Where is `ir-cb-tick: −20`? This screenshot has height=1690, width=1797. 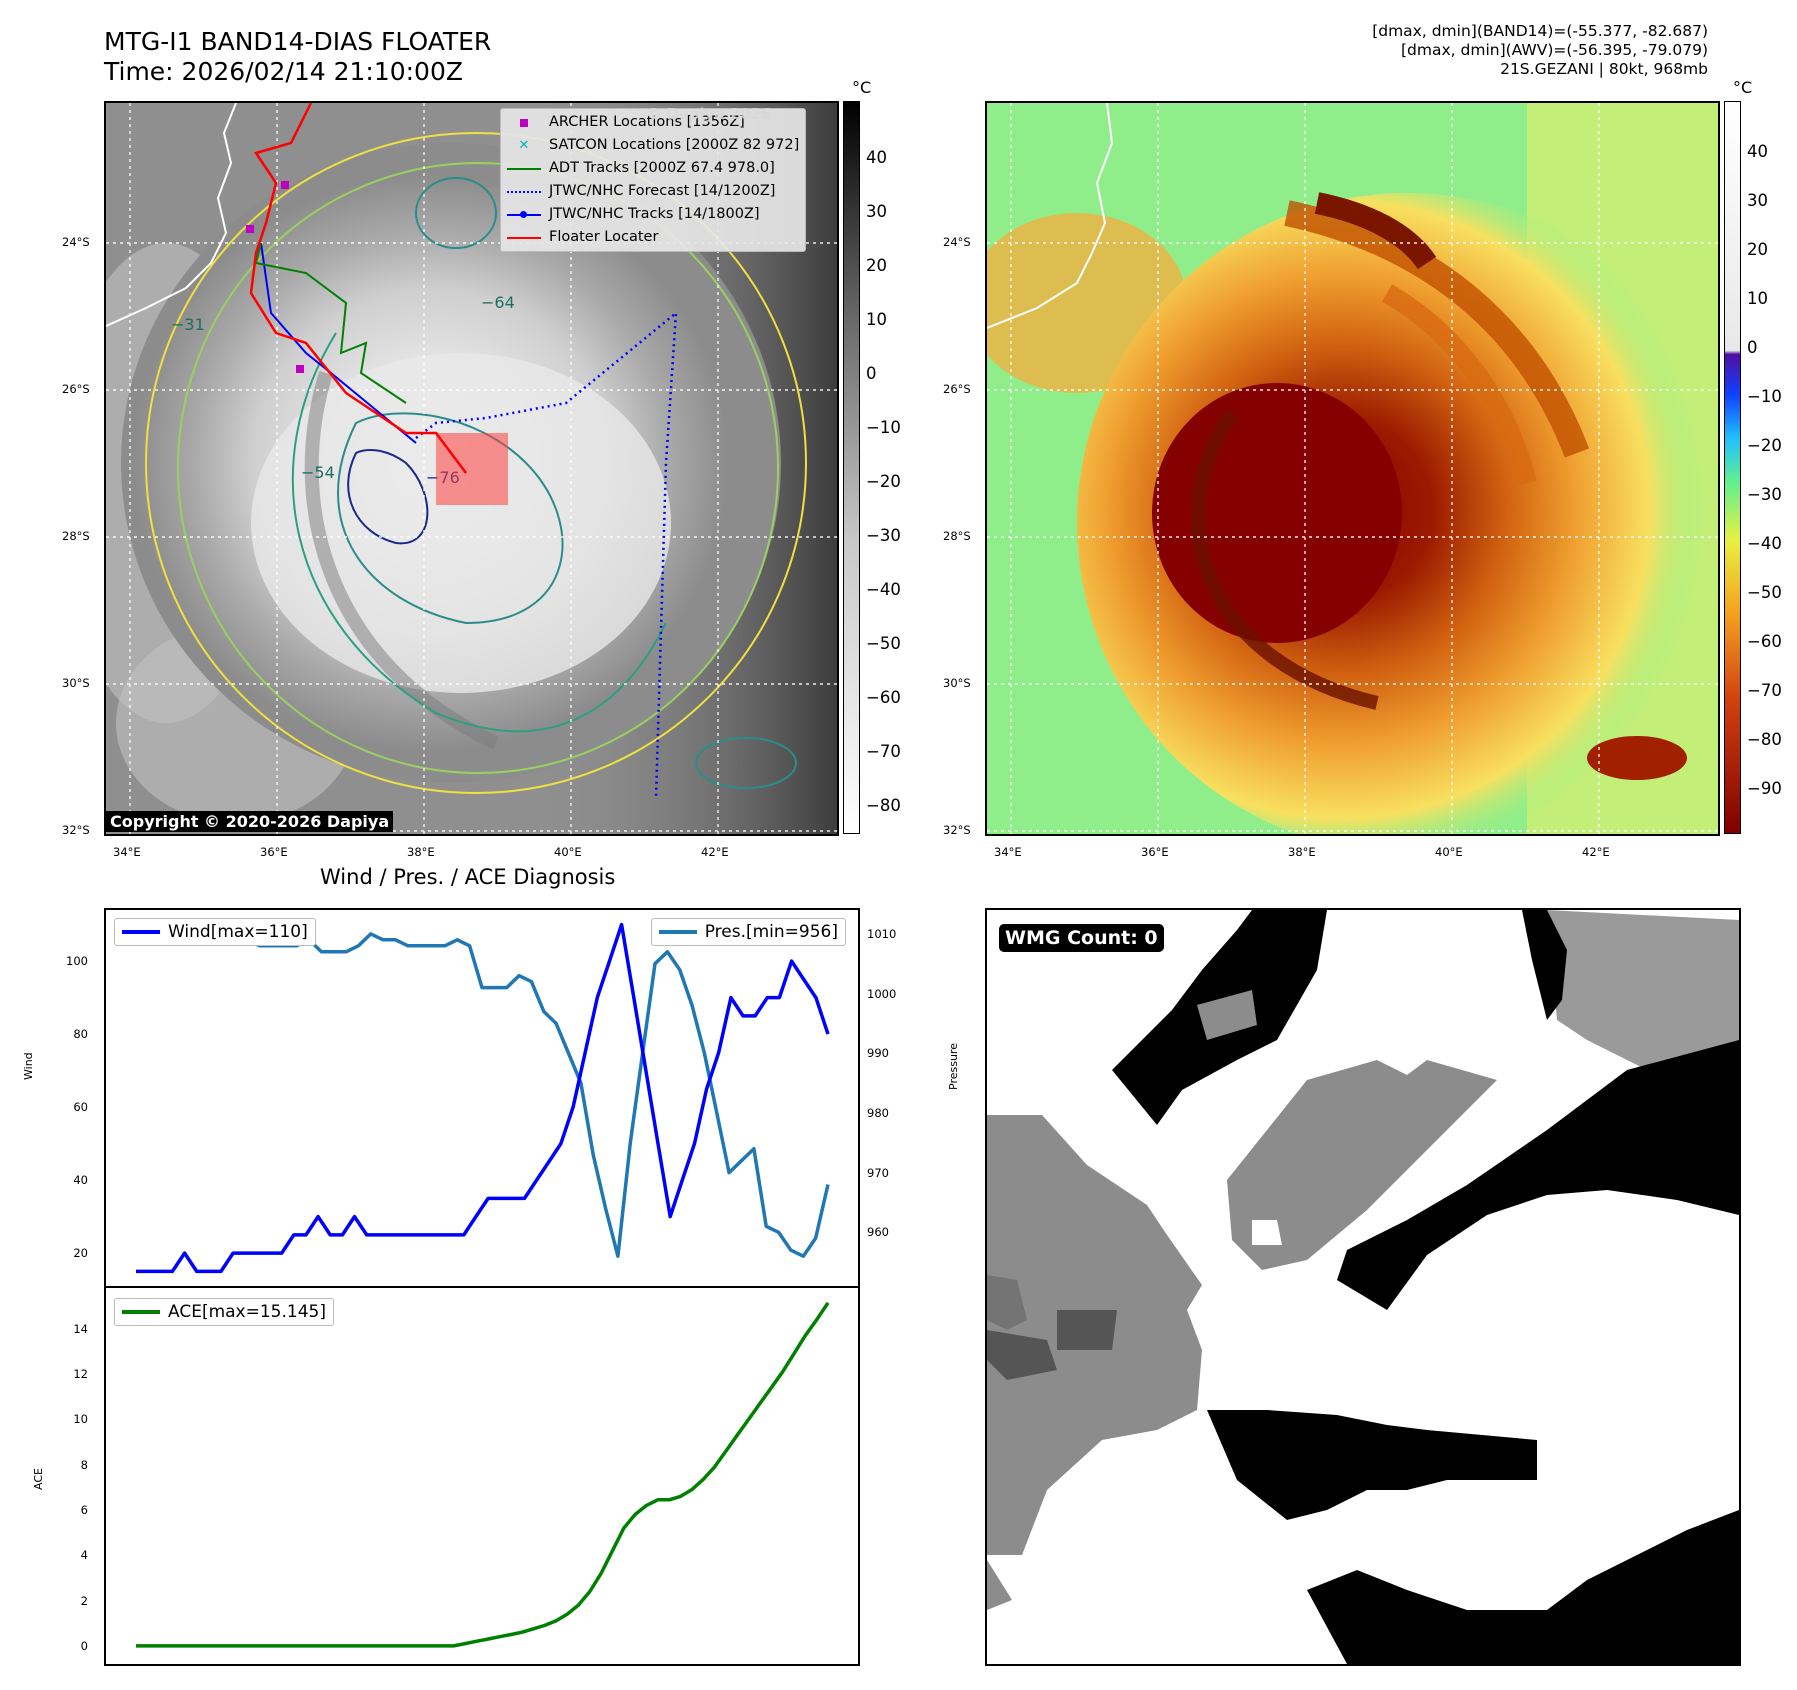 ir-cb-tick: −20 is located at coordinates (883, 481).